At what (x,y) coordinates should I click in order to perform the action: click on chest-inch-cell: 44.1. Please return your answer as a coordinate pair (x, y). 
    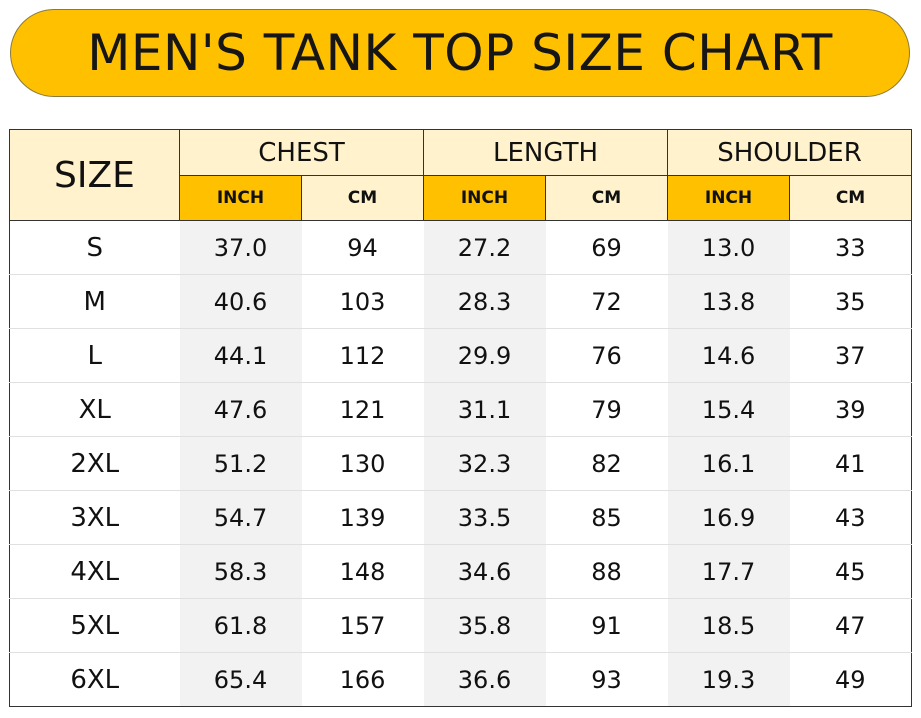
    Looking at the image, I should click on (240, 355).